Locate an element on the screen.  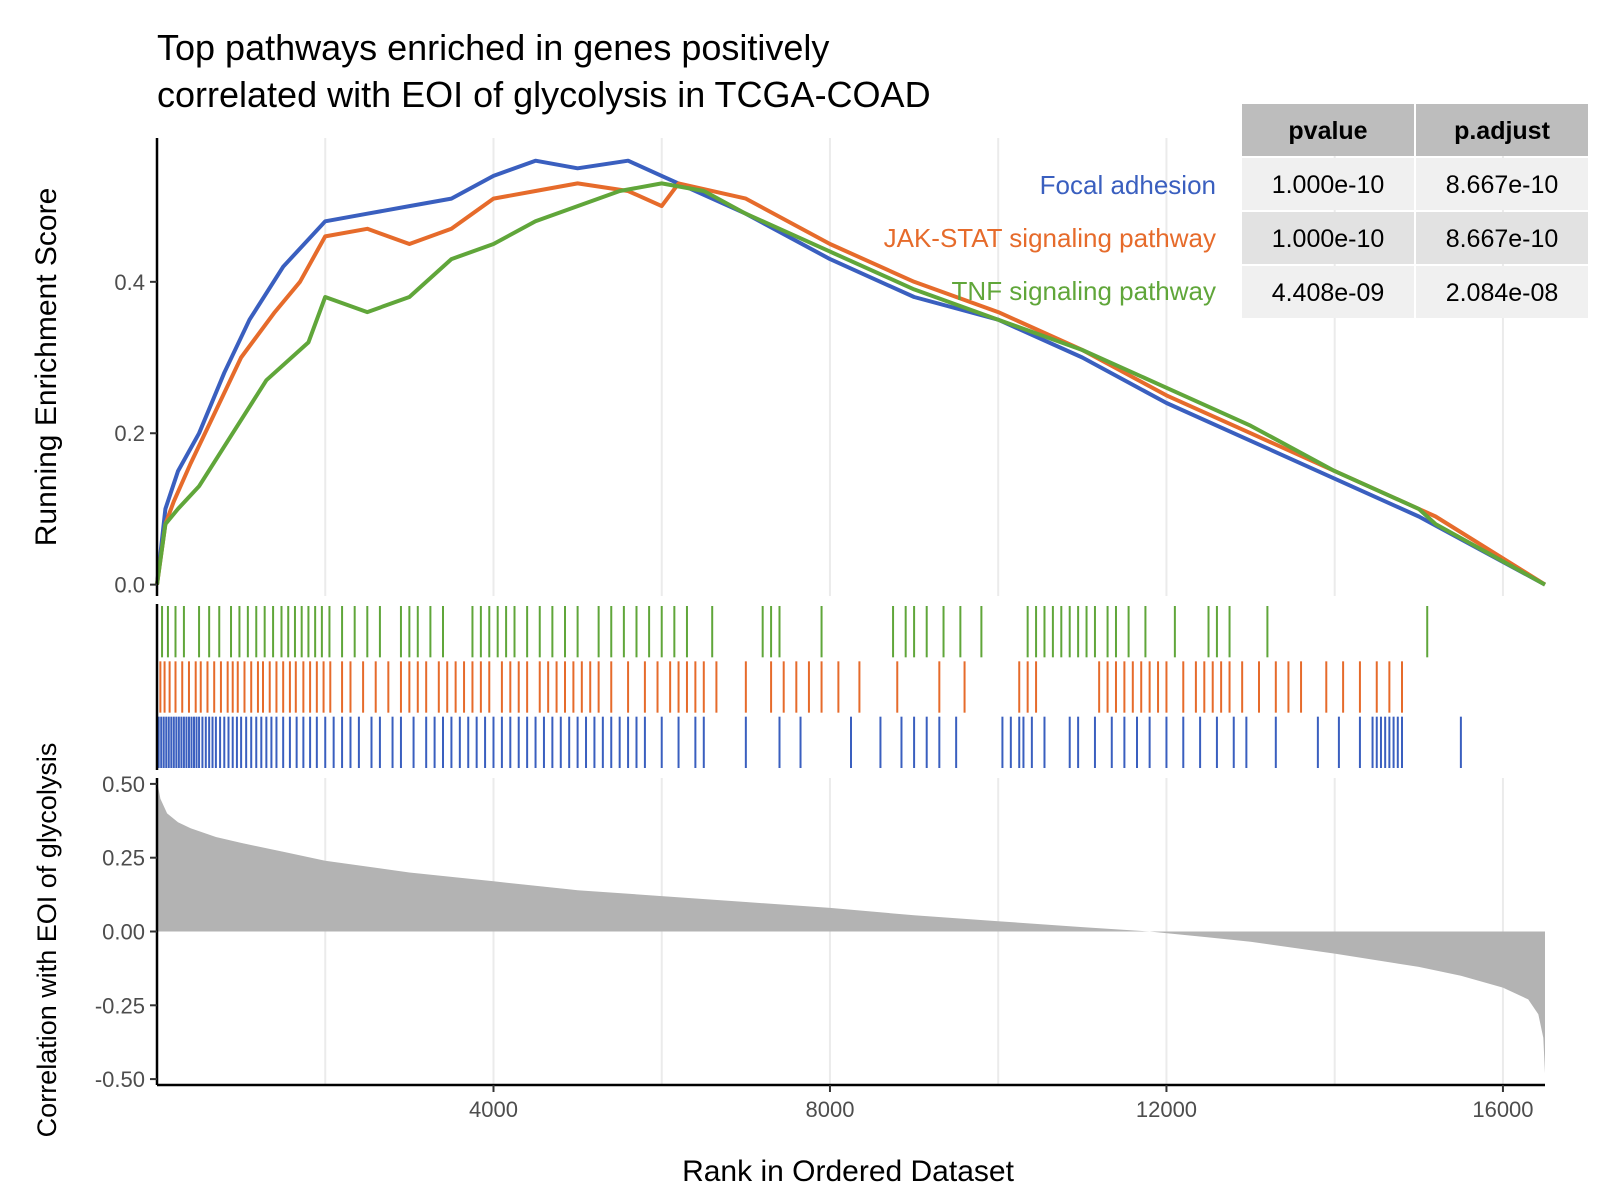
x-tick-label: 16000 is located at coordinates (1502, 1109).